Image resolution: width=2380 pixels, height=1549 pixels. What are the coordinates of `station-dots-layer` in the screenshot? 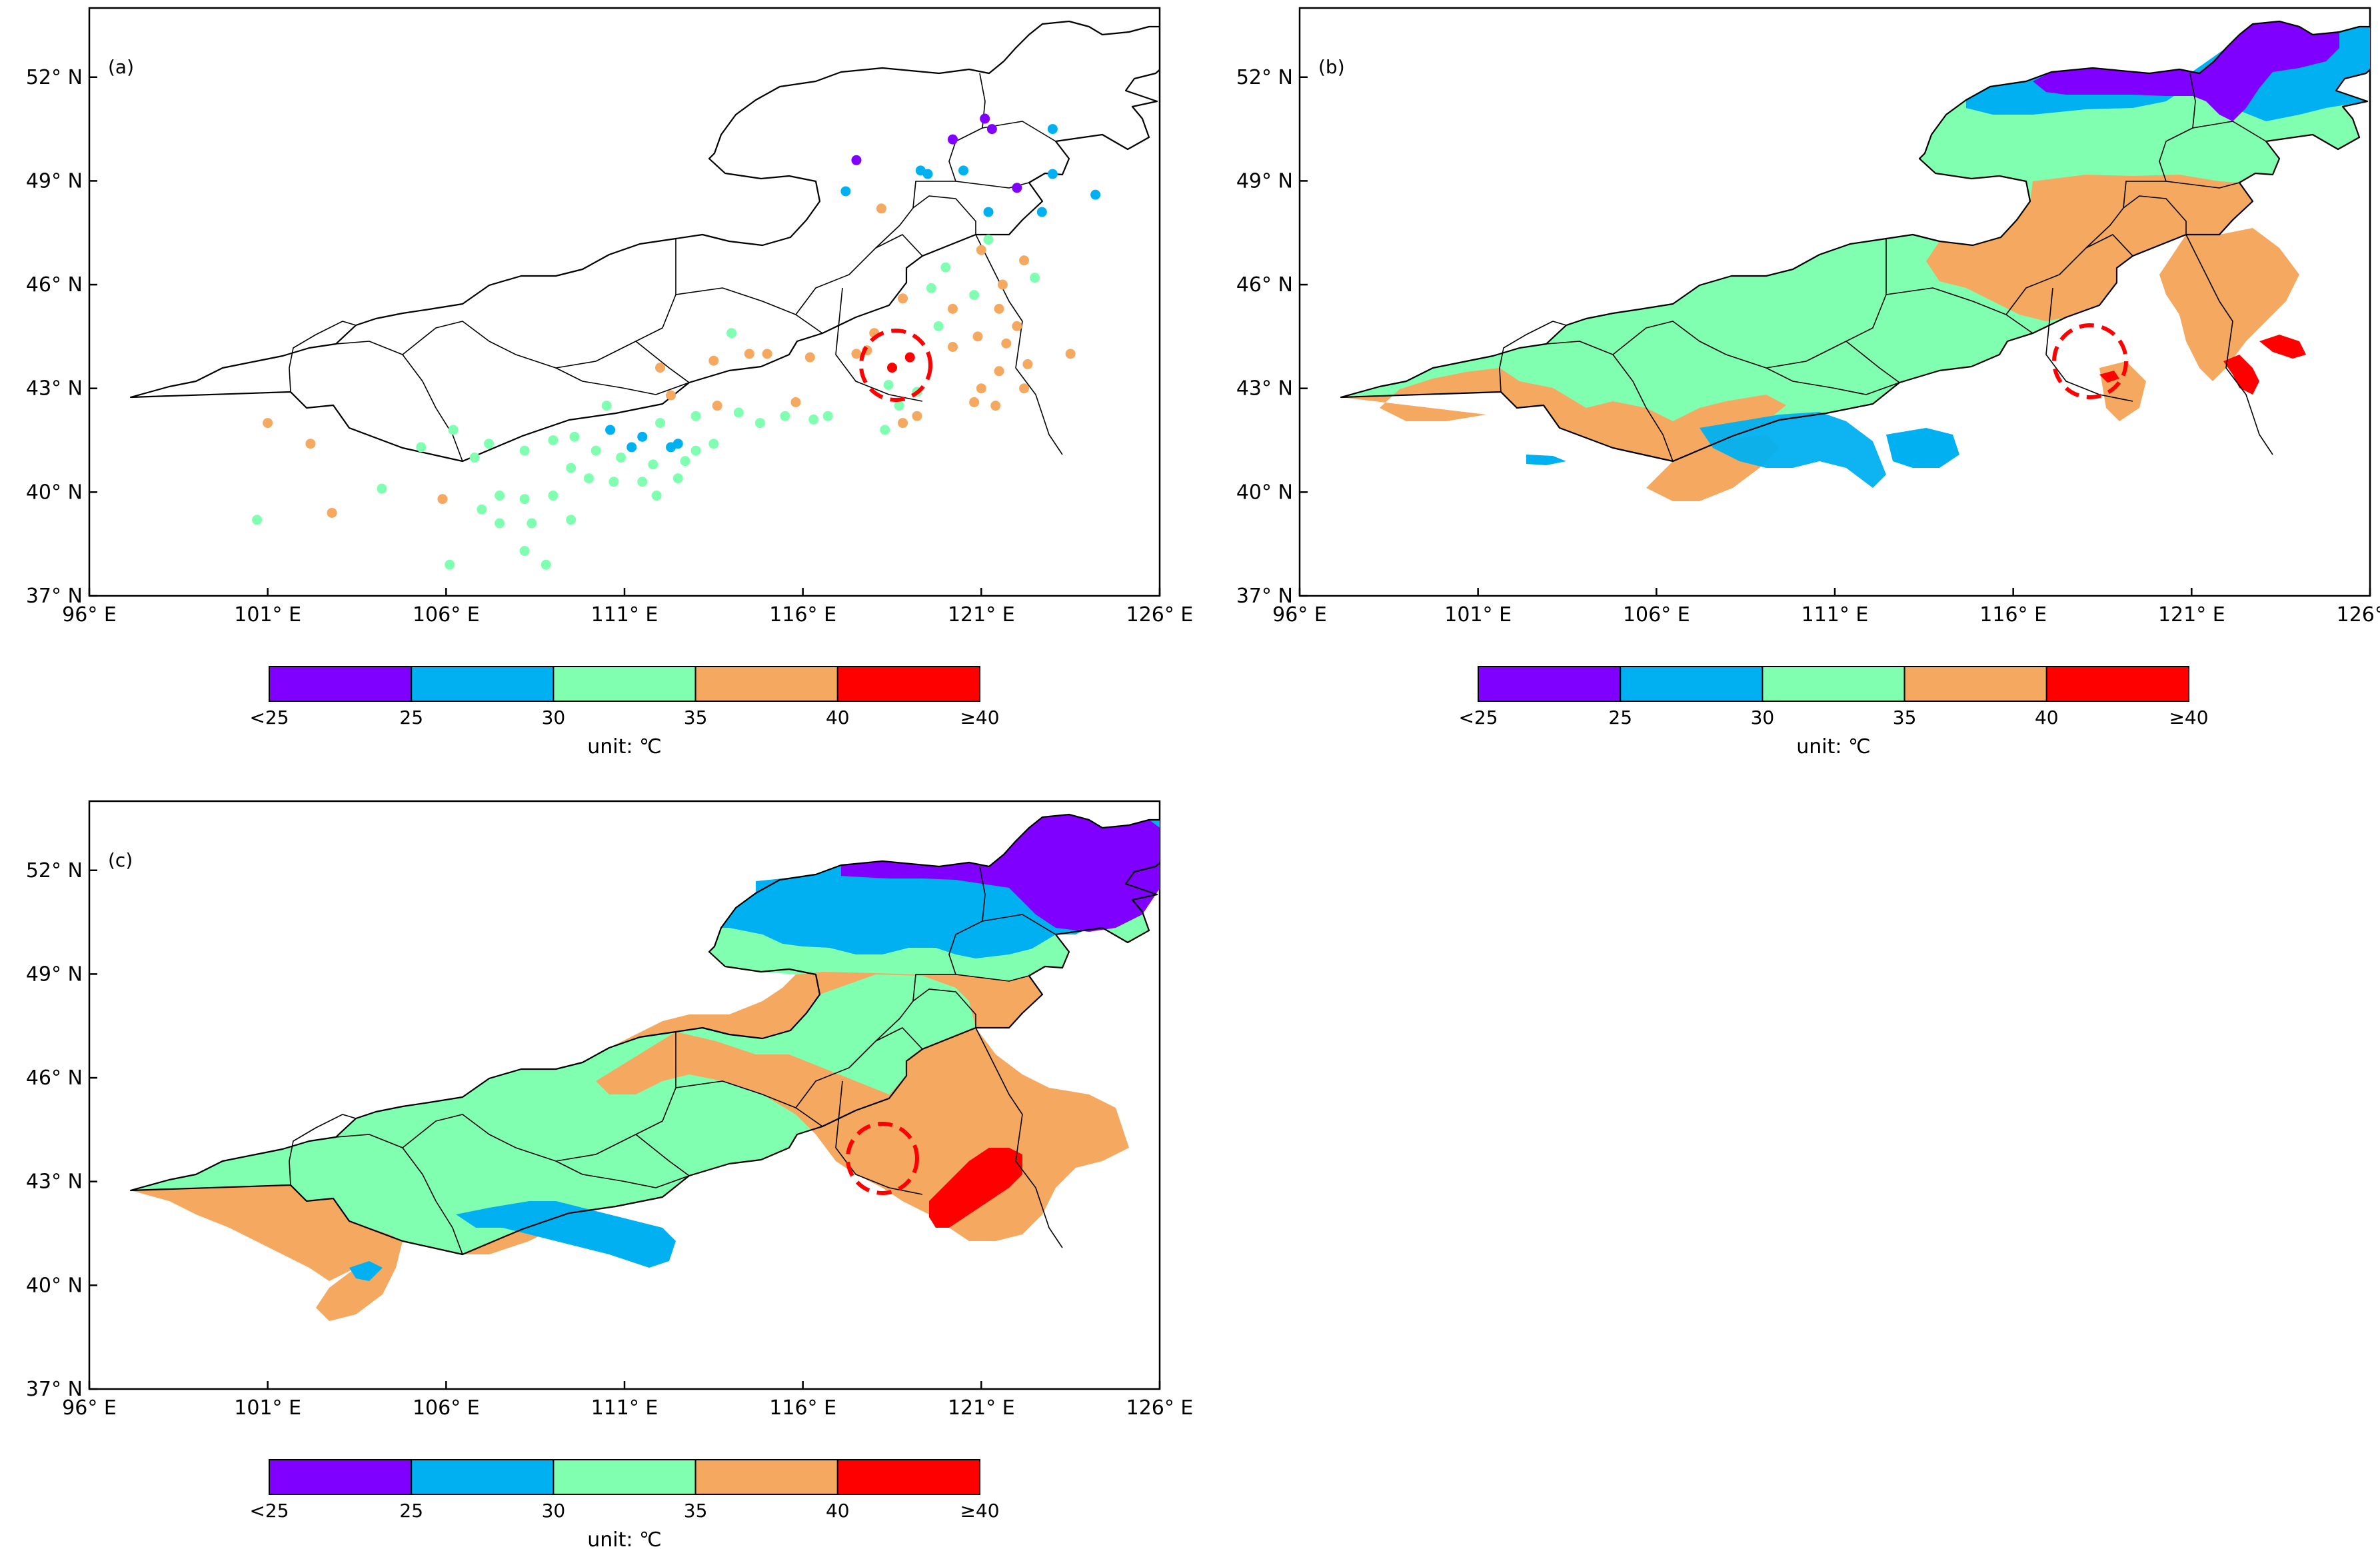 It's located at (677, 341).